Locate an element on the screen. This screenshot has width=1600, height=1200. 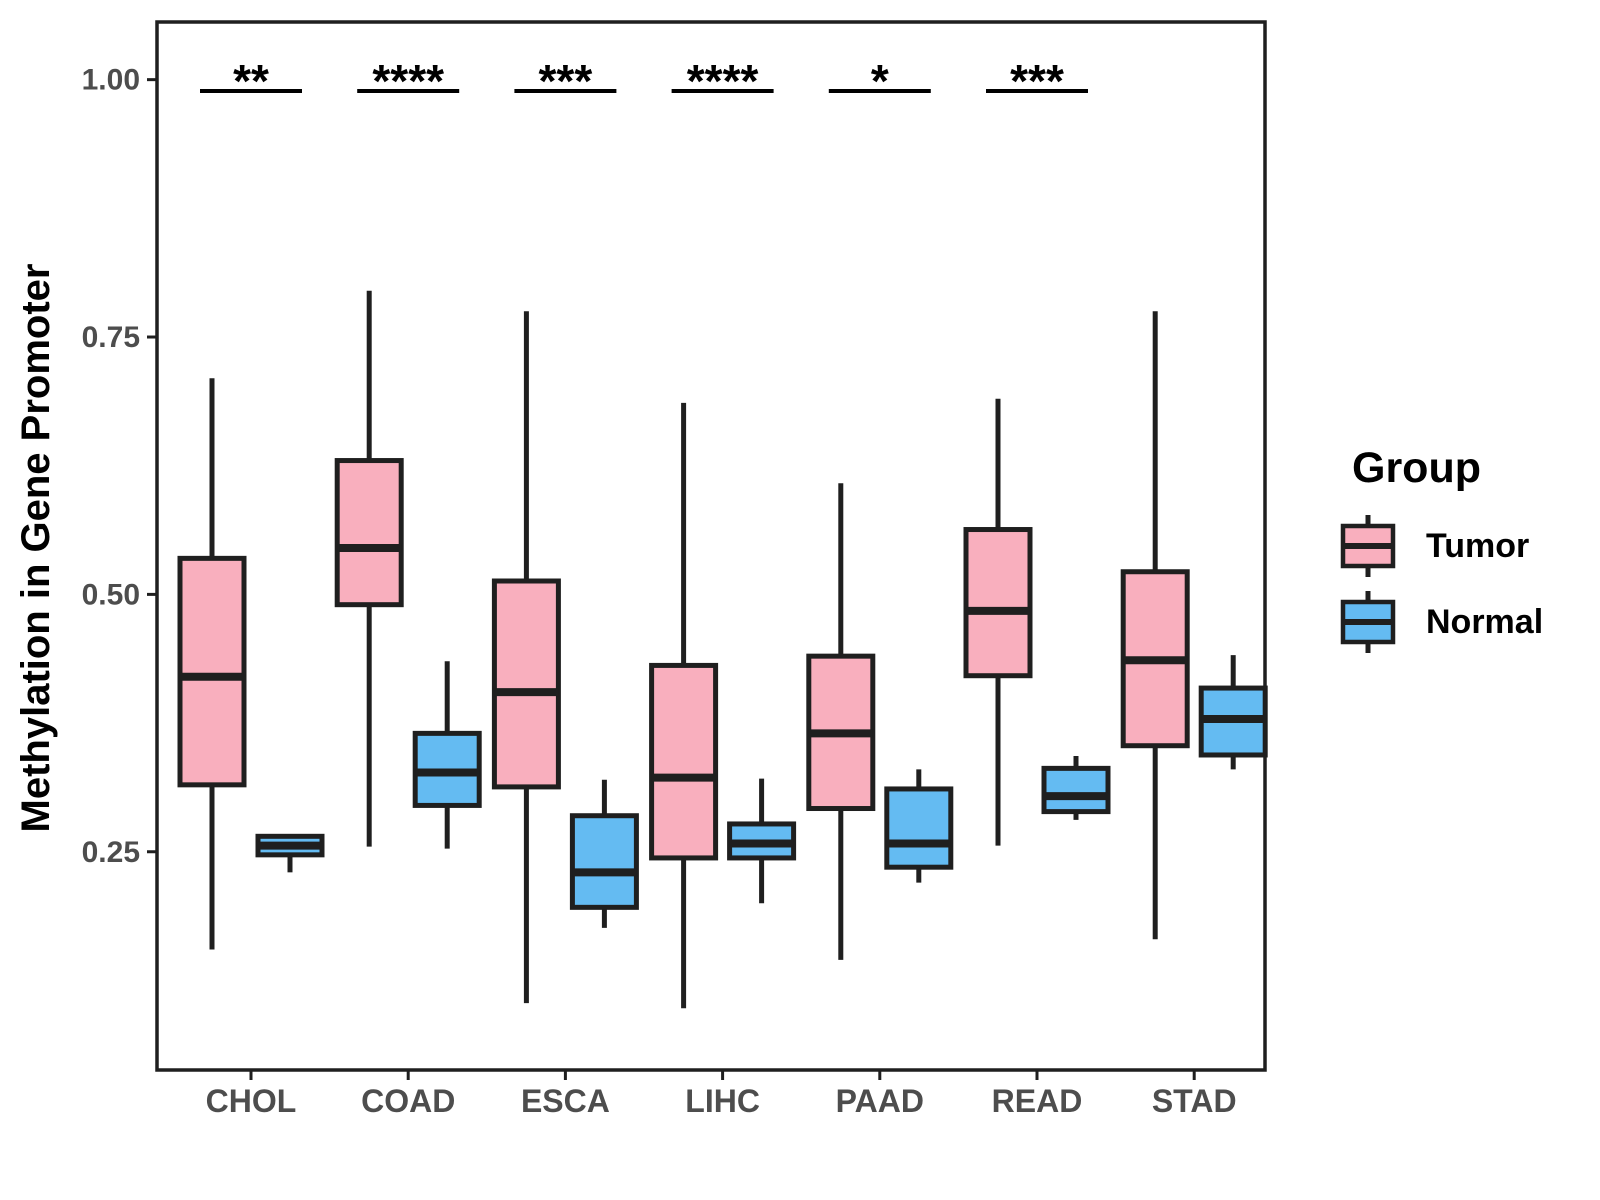
legend-items: Tumor Normal is located at coordinates (1463, 584).